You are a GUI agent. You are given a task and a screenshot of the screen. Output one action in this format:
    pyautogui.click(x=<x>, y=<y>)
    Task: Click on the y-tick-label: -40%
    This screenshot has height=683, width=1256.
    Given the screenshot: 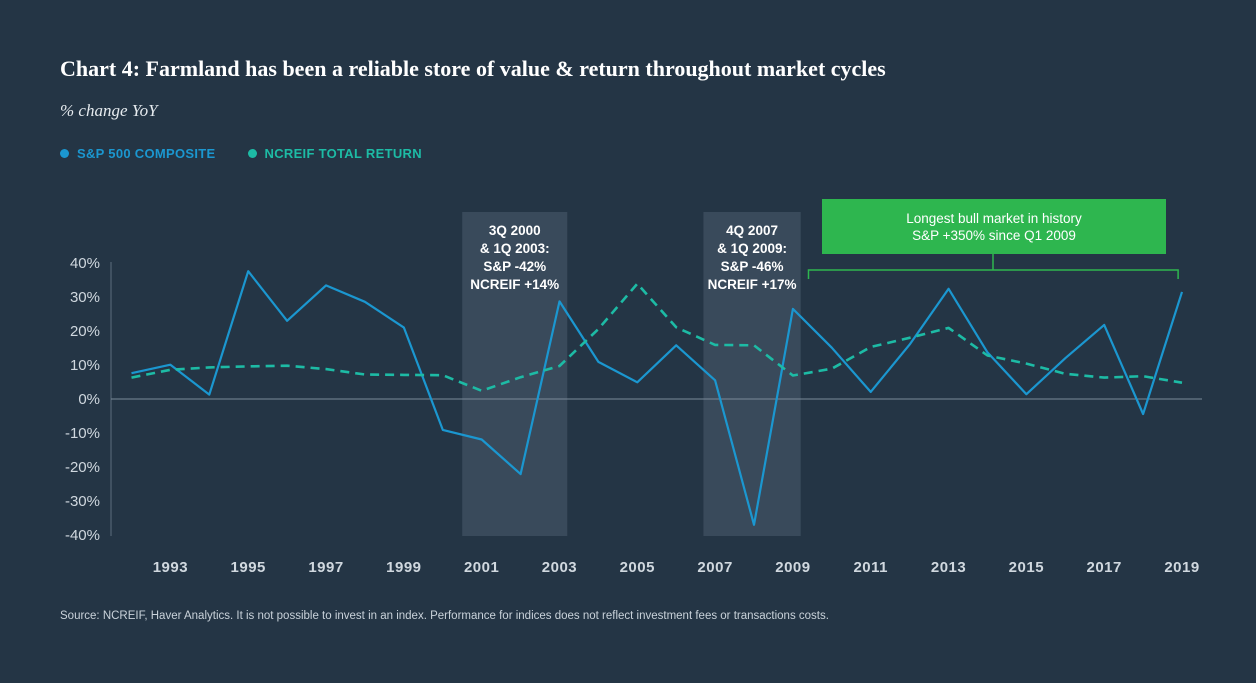 What is the action you would take?
    pyautogui.click(x=82, y=535)
    